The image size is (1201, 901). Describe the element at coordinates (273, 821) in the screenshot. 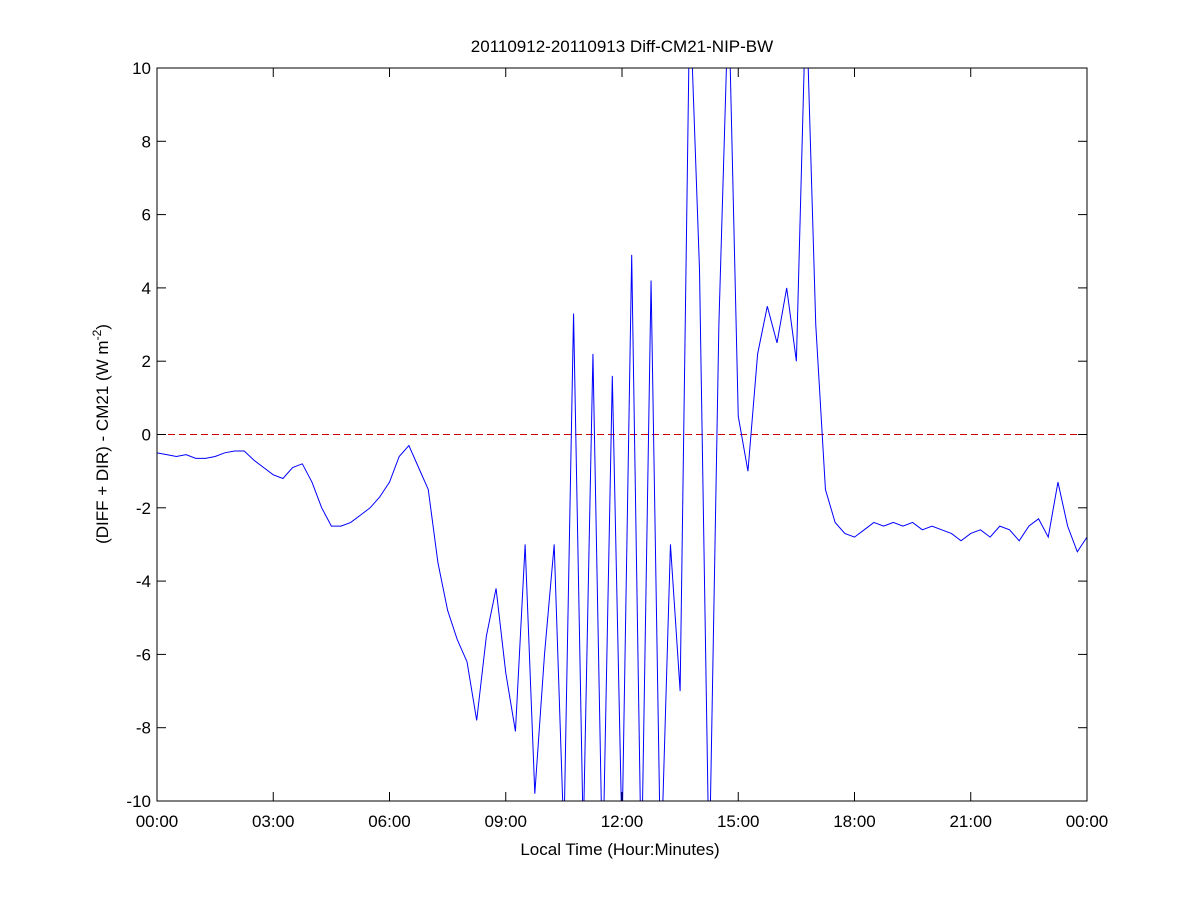

I see `x-tick-label: 03:00` at that location.